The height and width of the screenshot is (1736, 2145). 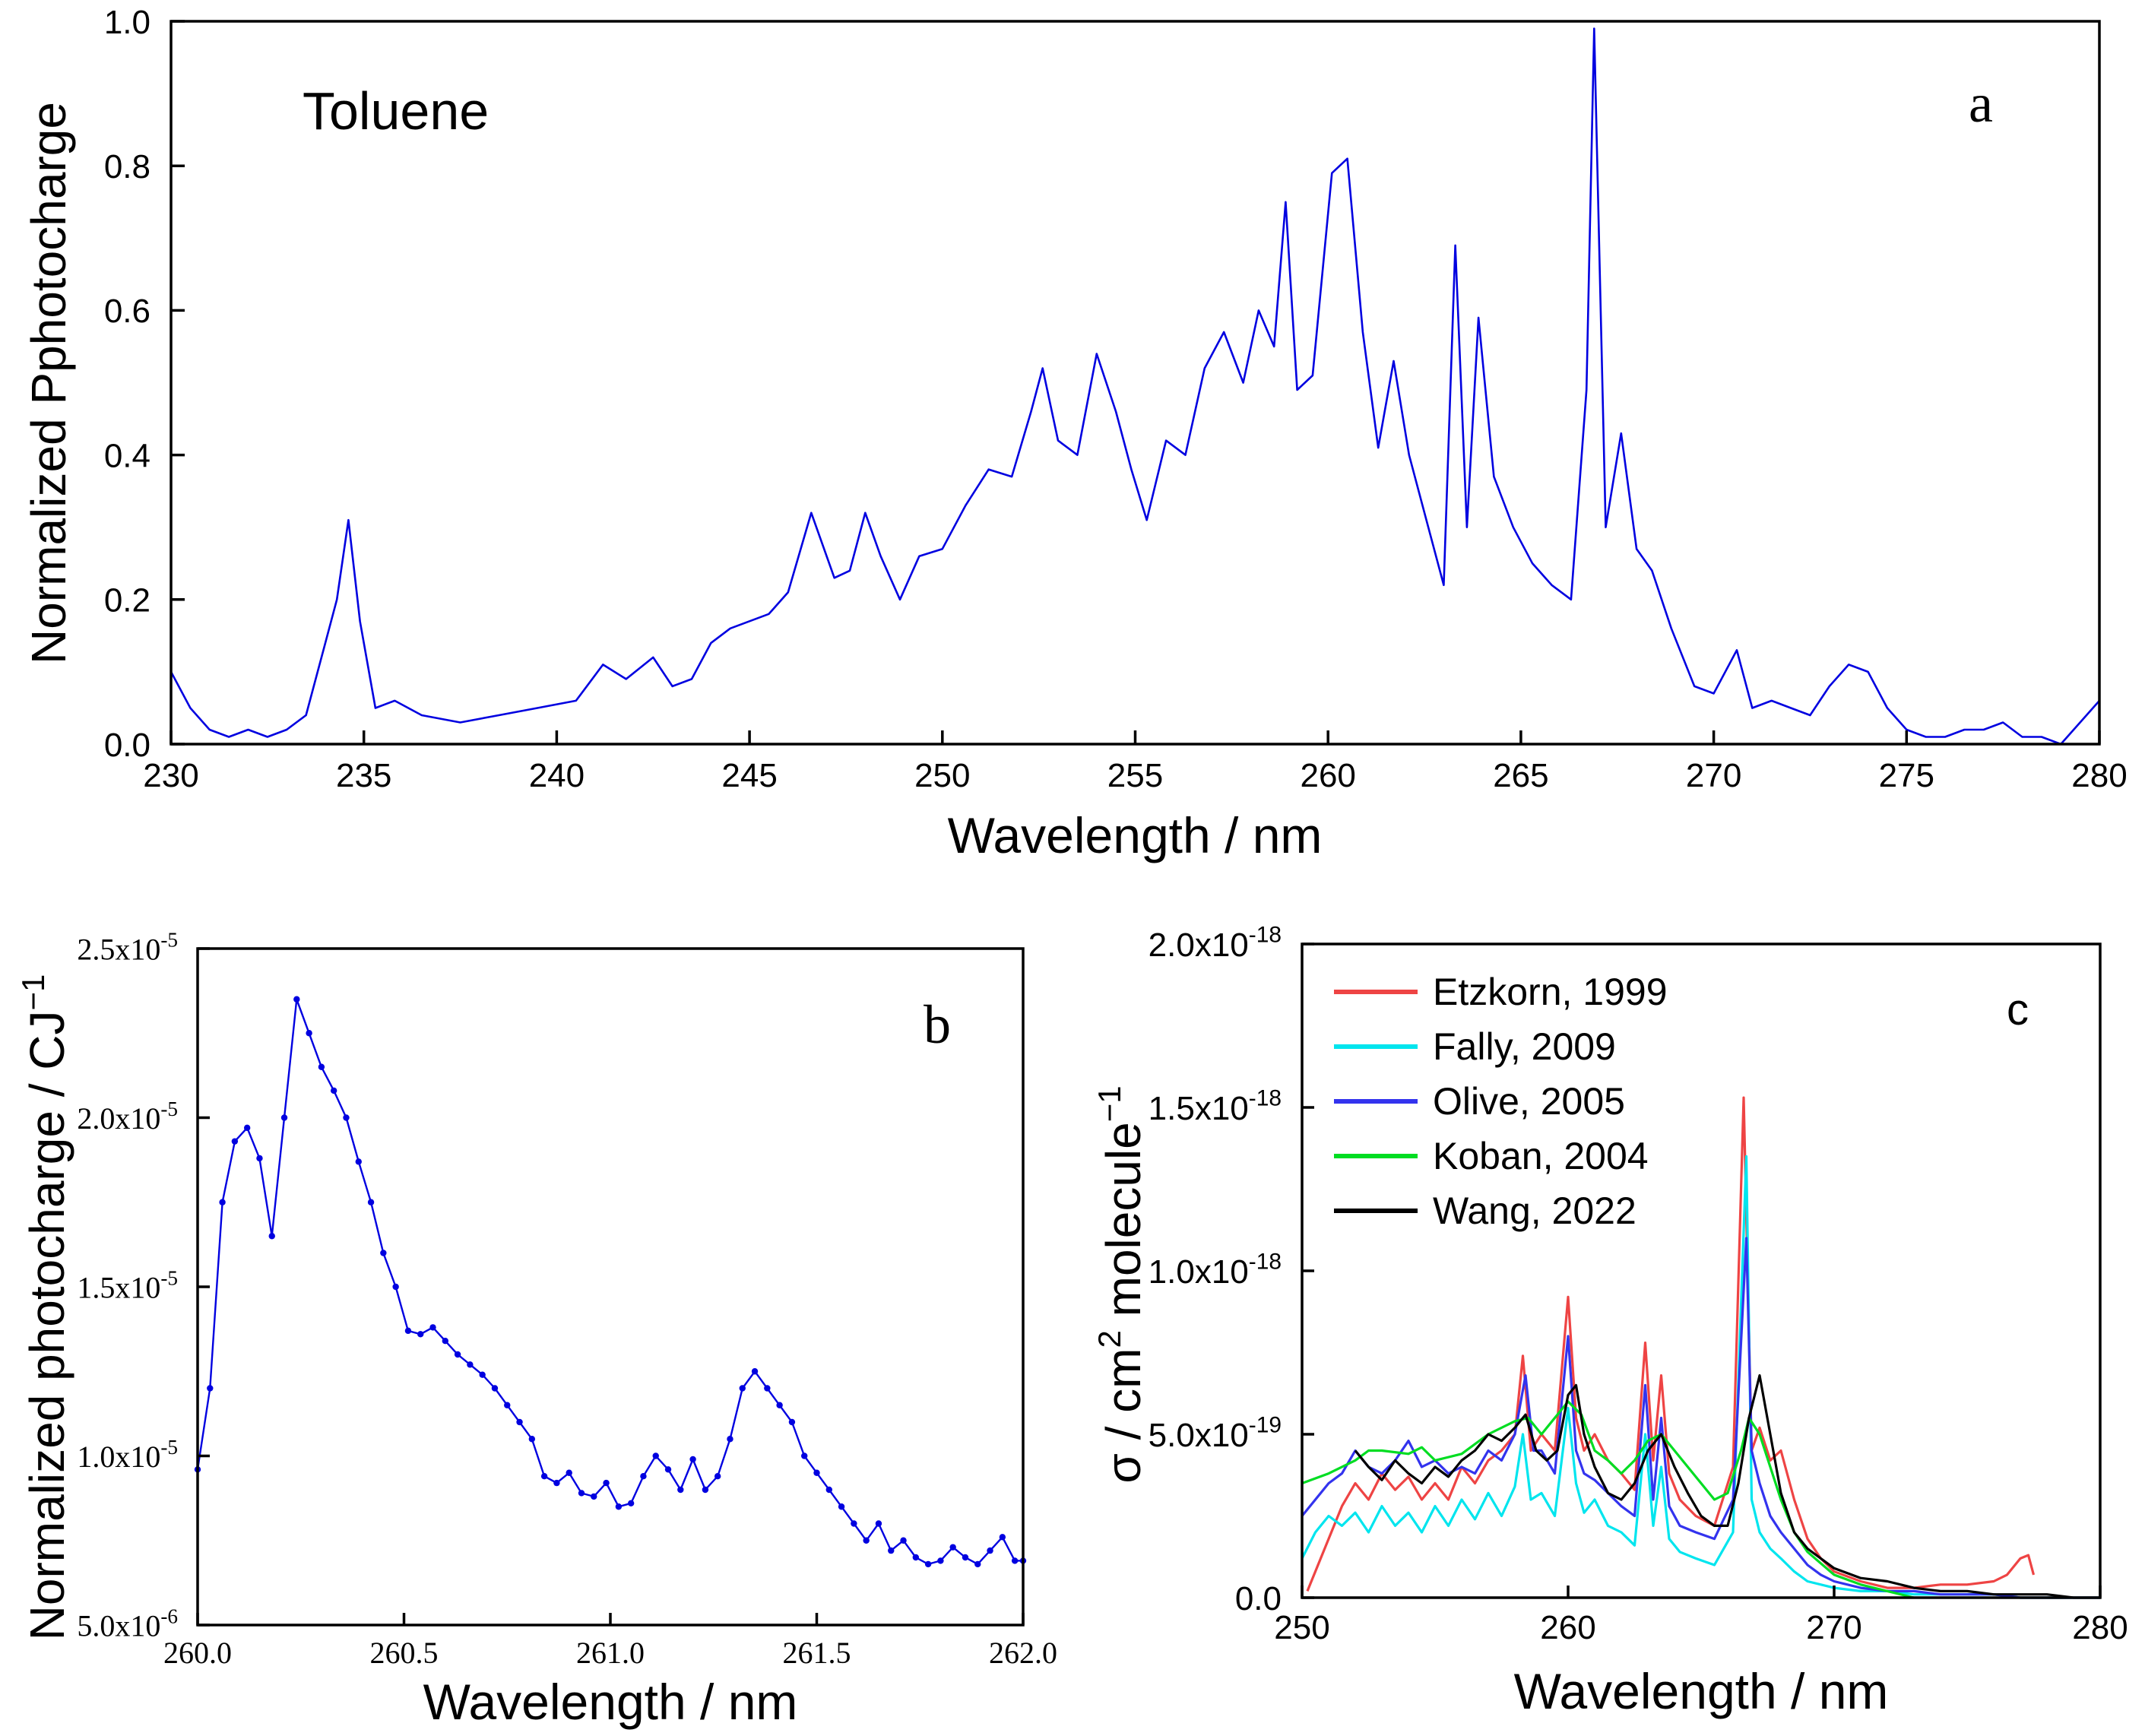 What do you see at coordinates (127, 22) in the screenshot?
I see `panel-a-y-tick-label: 1.0` at bounding box center [127, 22].